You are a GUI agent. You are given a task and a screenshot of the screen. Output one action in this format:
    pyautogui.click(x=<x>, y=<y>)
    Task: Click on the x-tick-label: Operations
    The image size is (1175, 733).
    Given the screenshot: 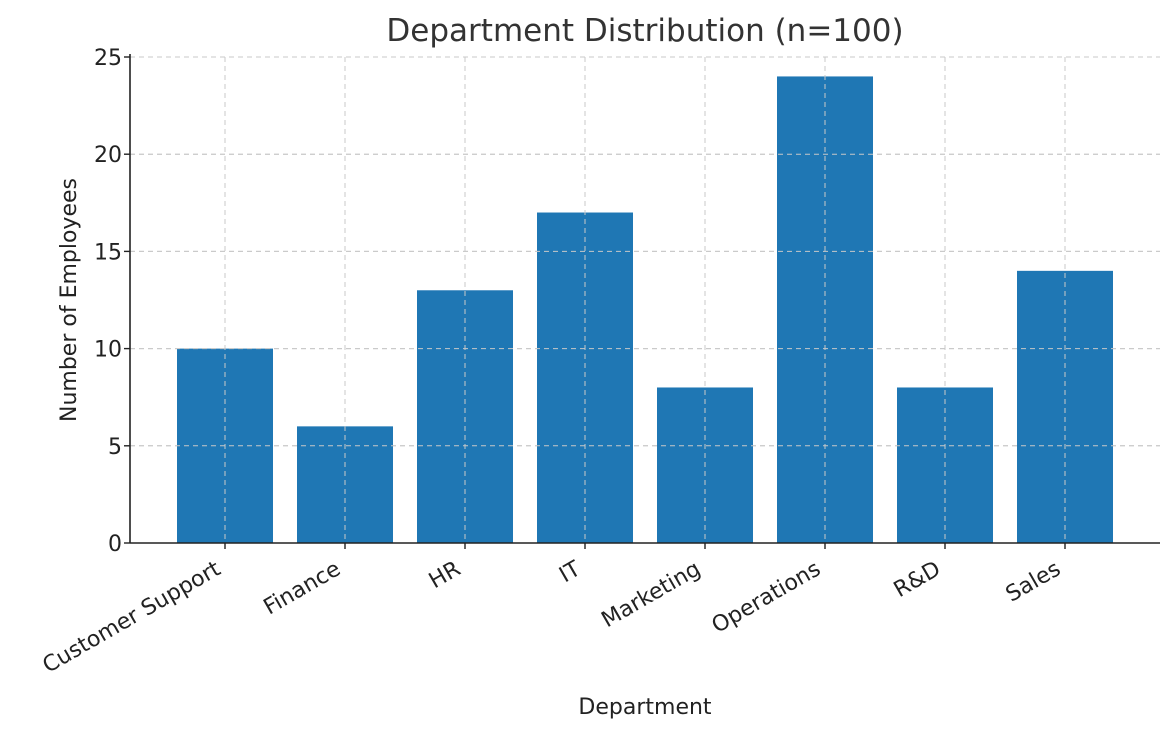 What is the action you would take?
    pyautogui.click(x=766, y=598)
    